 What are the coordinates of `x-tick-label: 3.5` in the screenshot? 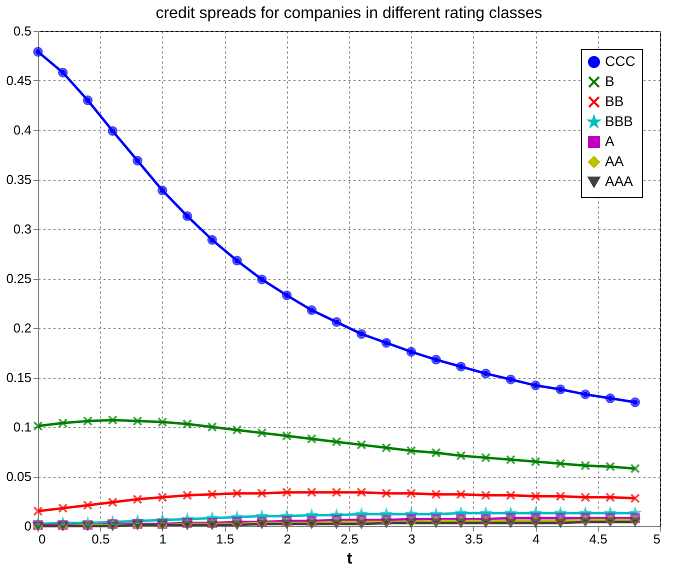 It's located at (473, 539).